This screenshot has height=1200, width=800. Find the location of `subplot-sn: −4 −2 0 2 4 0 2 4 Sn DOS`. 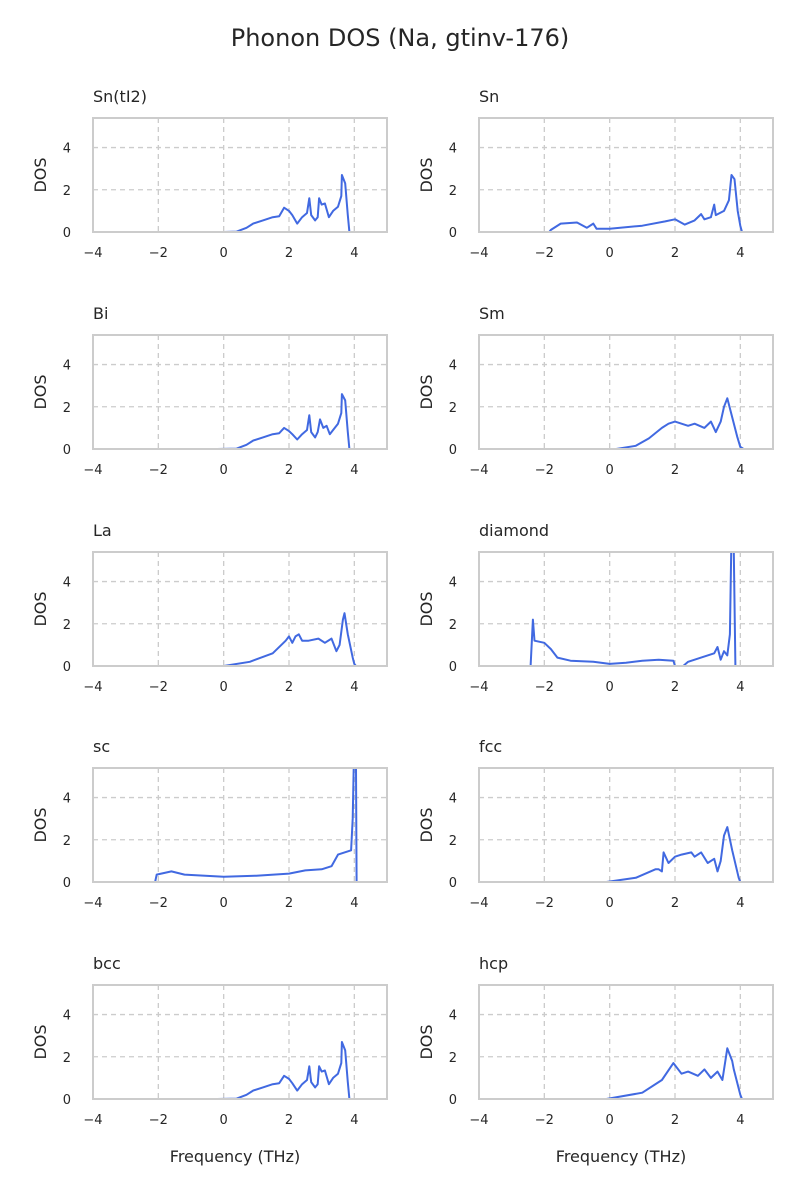

subplot-sn: −4 −2 0 2 4 0 2 4 Sn DOS is located at coordinates (595, 174).